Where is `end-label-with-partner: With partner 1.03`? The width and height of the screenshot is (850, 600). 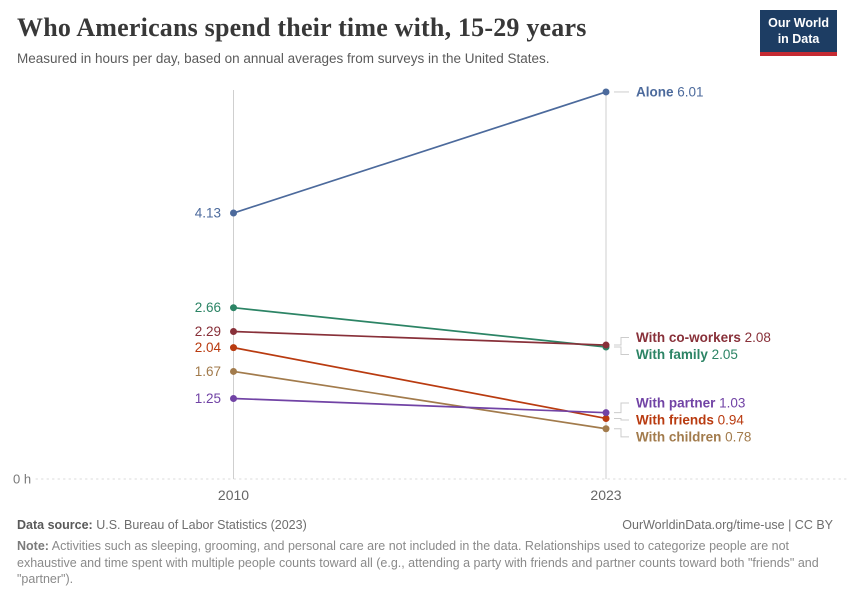
end-label-with-partner: With partner 1.03 is located at coordinates (690, 403).